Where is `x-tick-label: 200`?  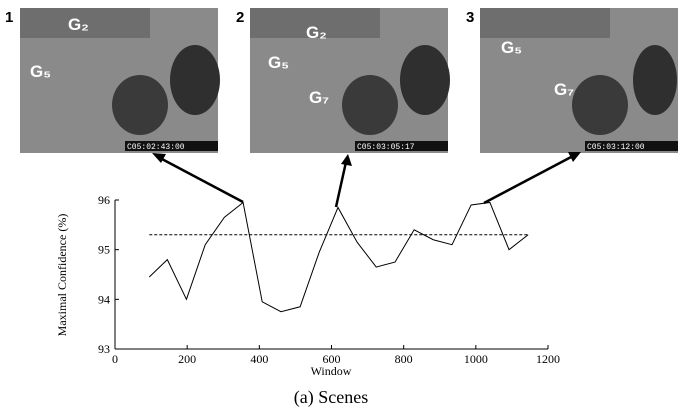
x-tick-label: 200 is located at coordinates (187, 359).